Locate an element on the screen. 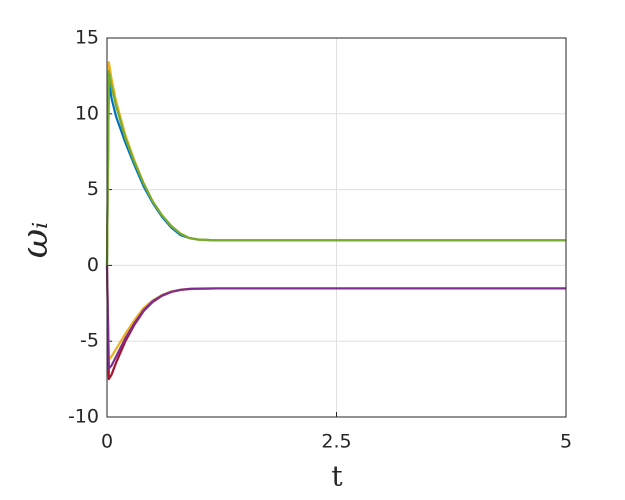 Image resolution: width=625 pixels, height=500 pixels. y-axis-label: ωᵢ is located at coordinates (35, 240).